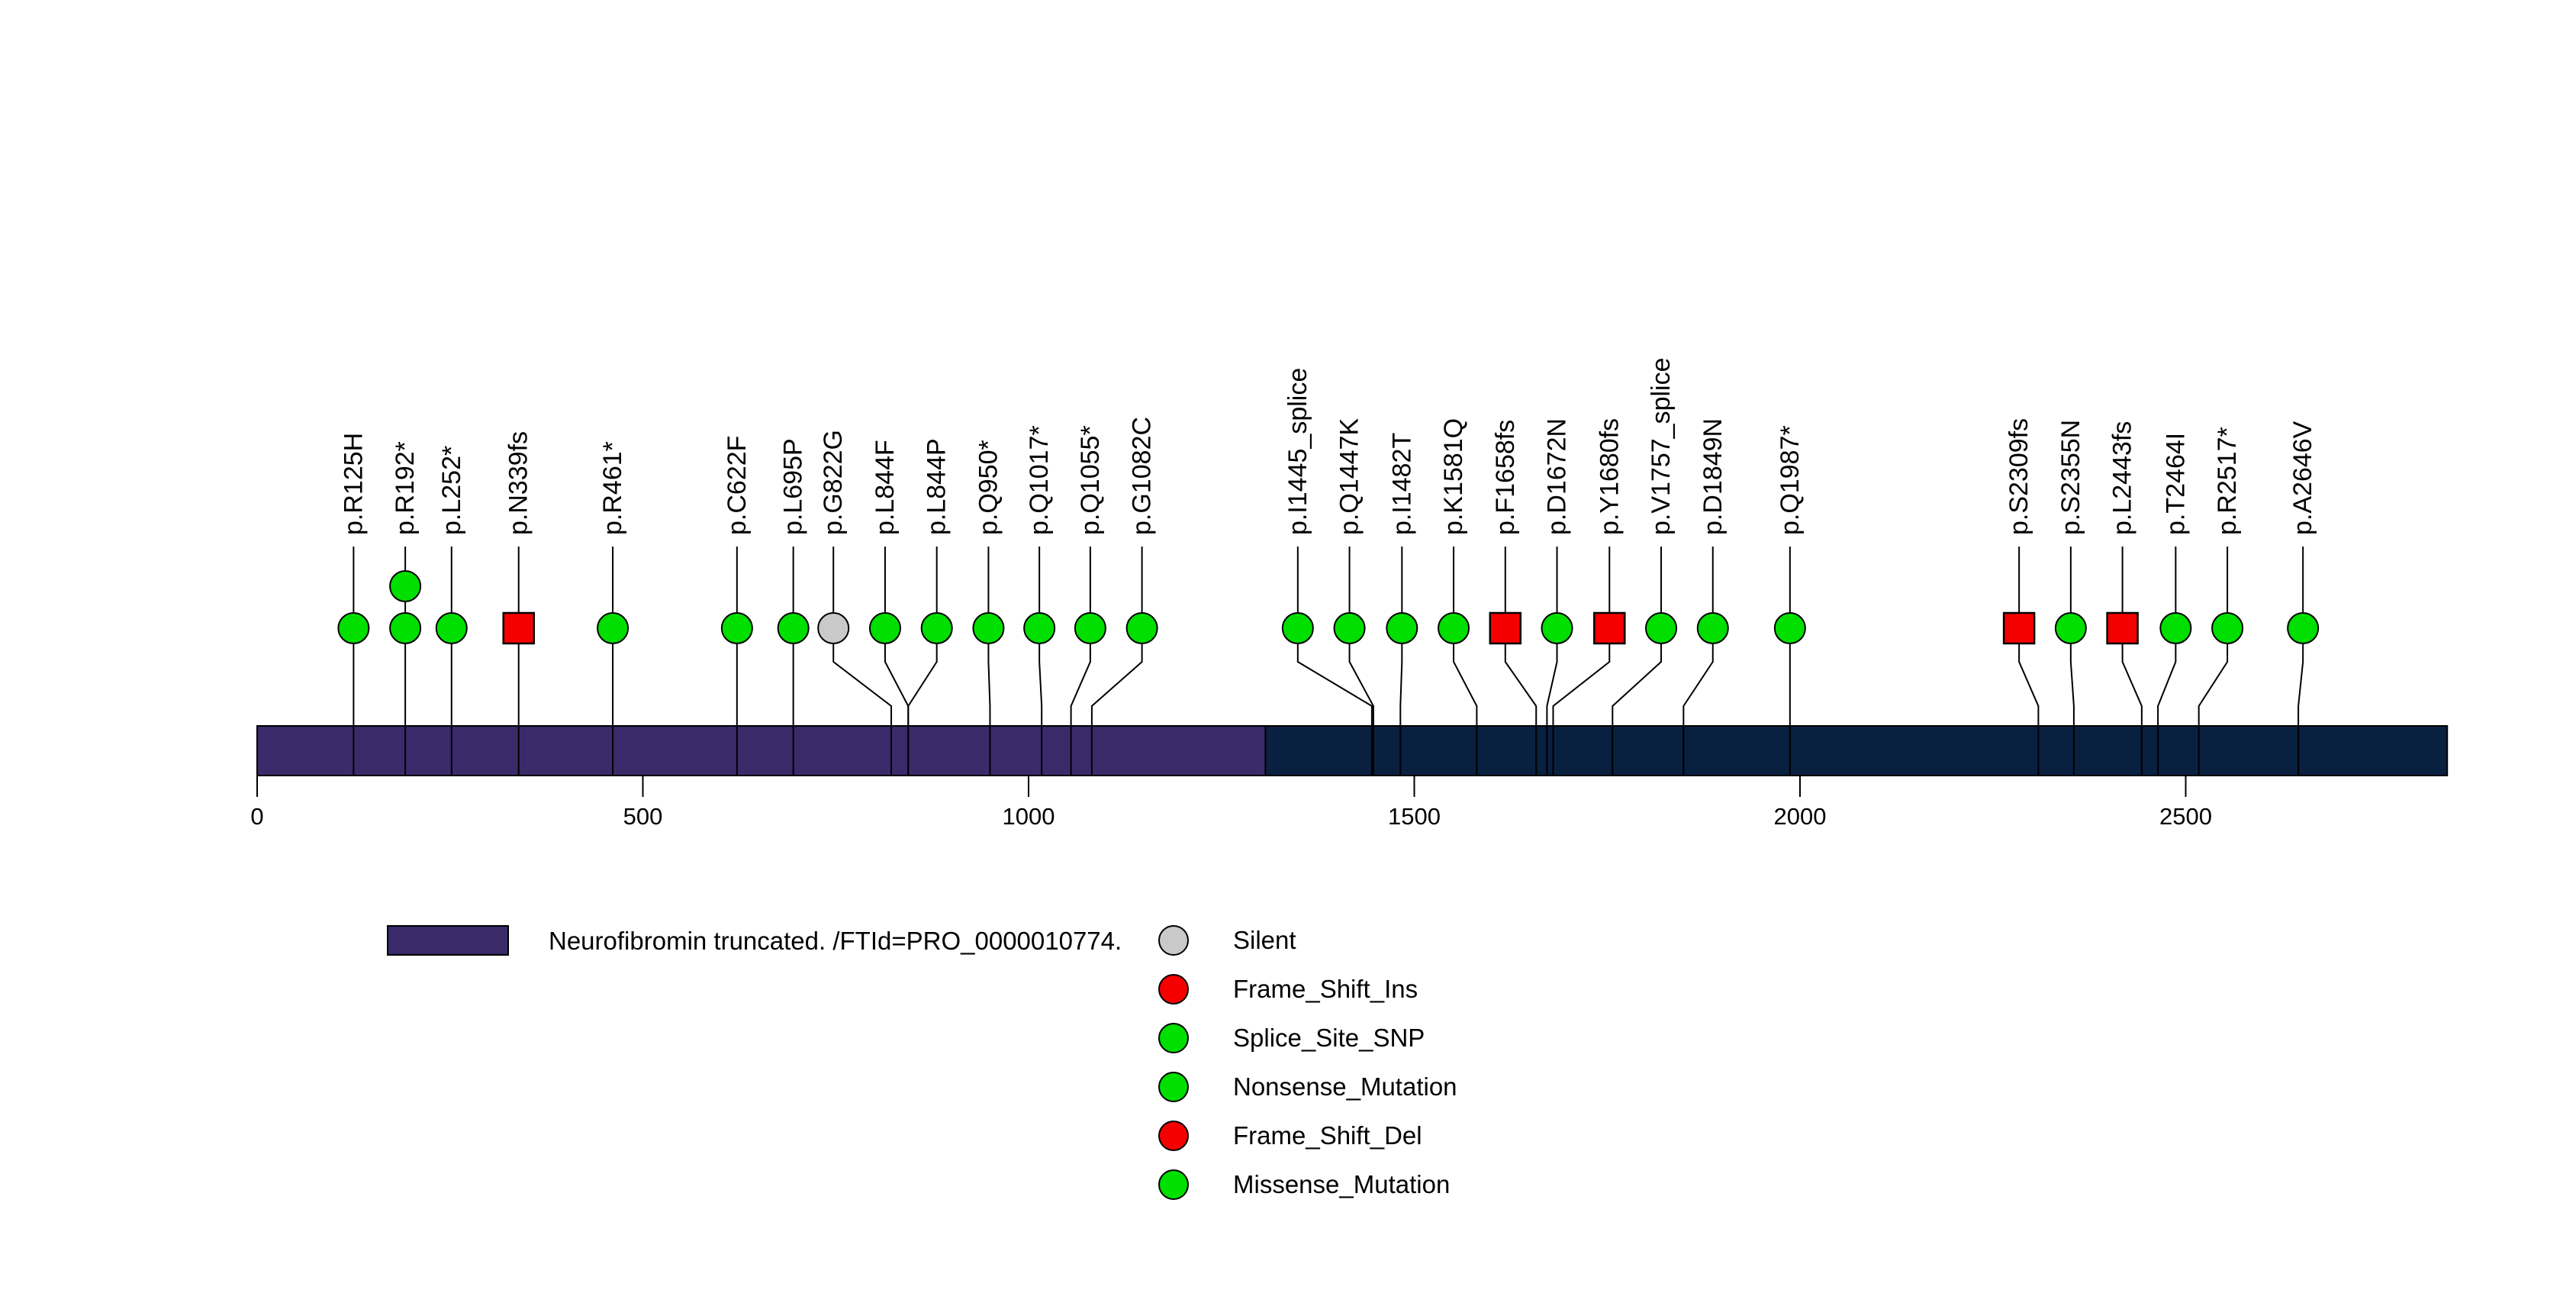 The height and width of the screenshot is (1290, 2576). I want to click on axis-tick-label: 1500, so click(1414, 817).